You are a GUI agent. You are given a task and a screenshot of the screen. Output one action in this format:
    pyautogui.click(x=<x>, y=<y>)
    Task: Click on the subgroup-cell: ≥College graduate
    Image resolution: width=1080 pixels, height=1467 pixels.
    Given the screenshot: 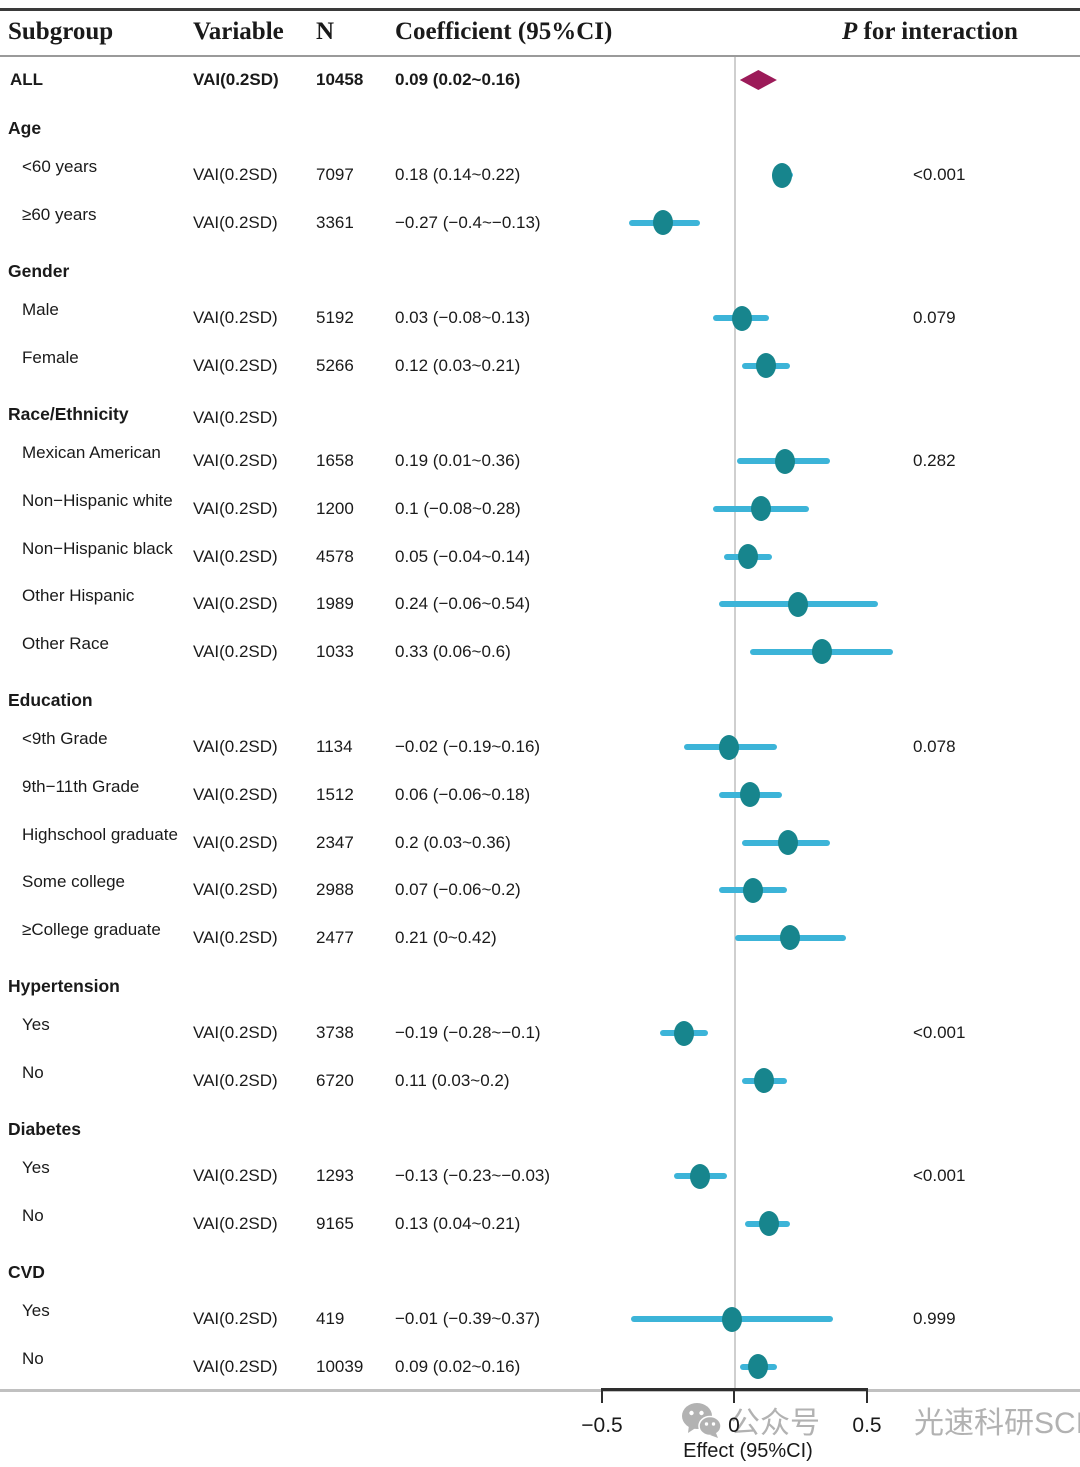 What is the action you would take?
    pyautogui.click(x=91, y=929)
    